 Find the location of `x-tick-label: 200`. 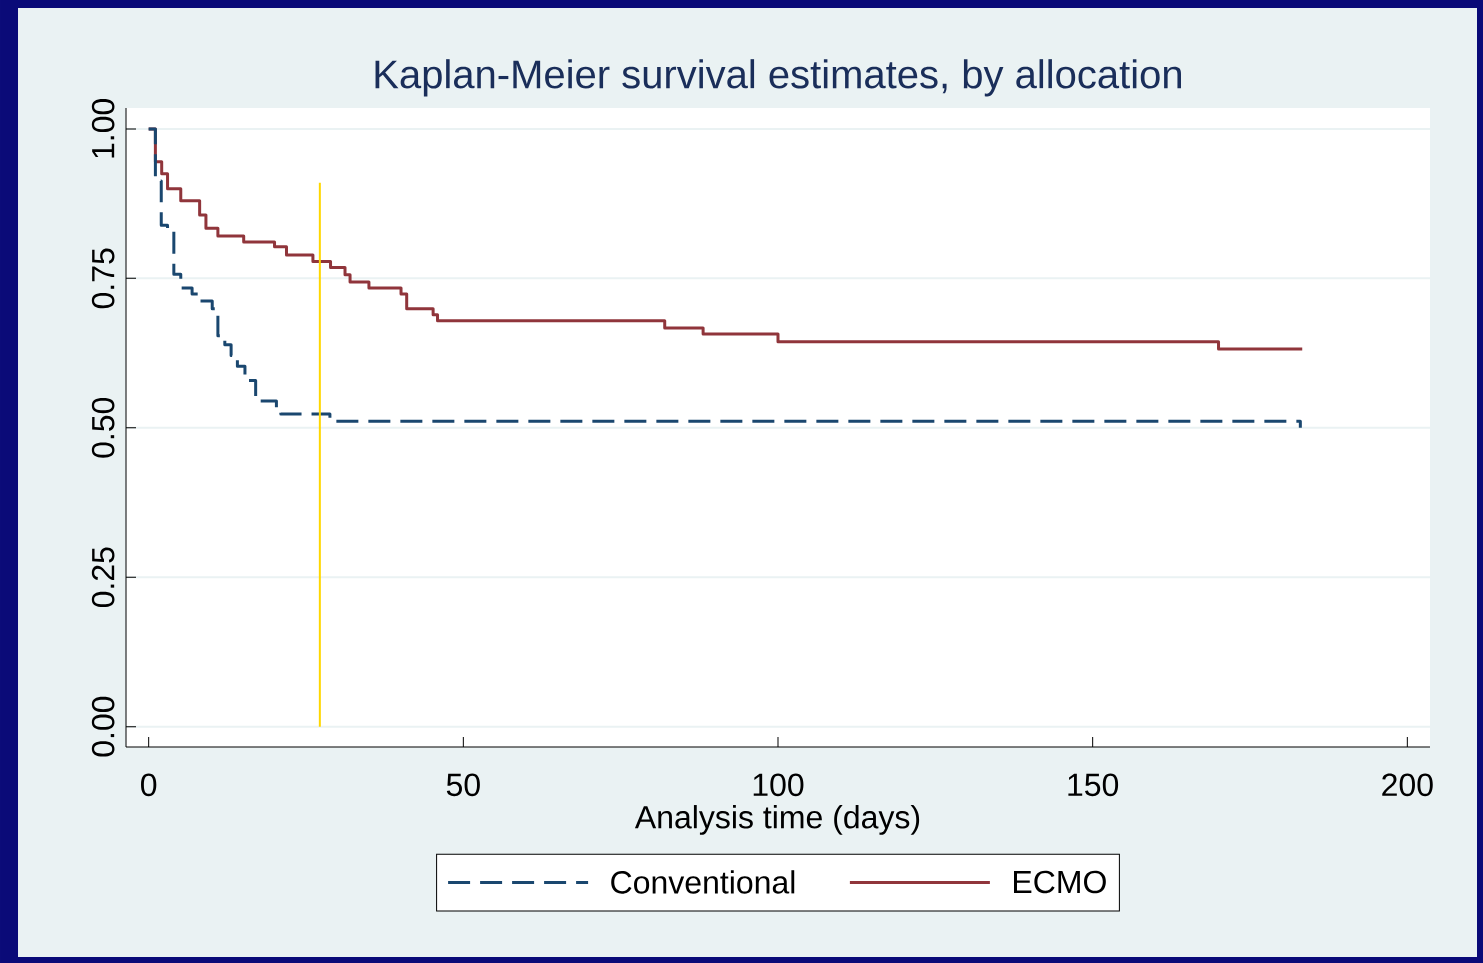

x-tick-label: 200 is located at coordinates (1407, 785).